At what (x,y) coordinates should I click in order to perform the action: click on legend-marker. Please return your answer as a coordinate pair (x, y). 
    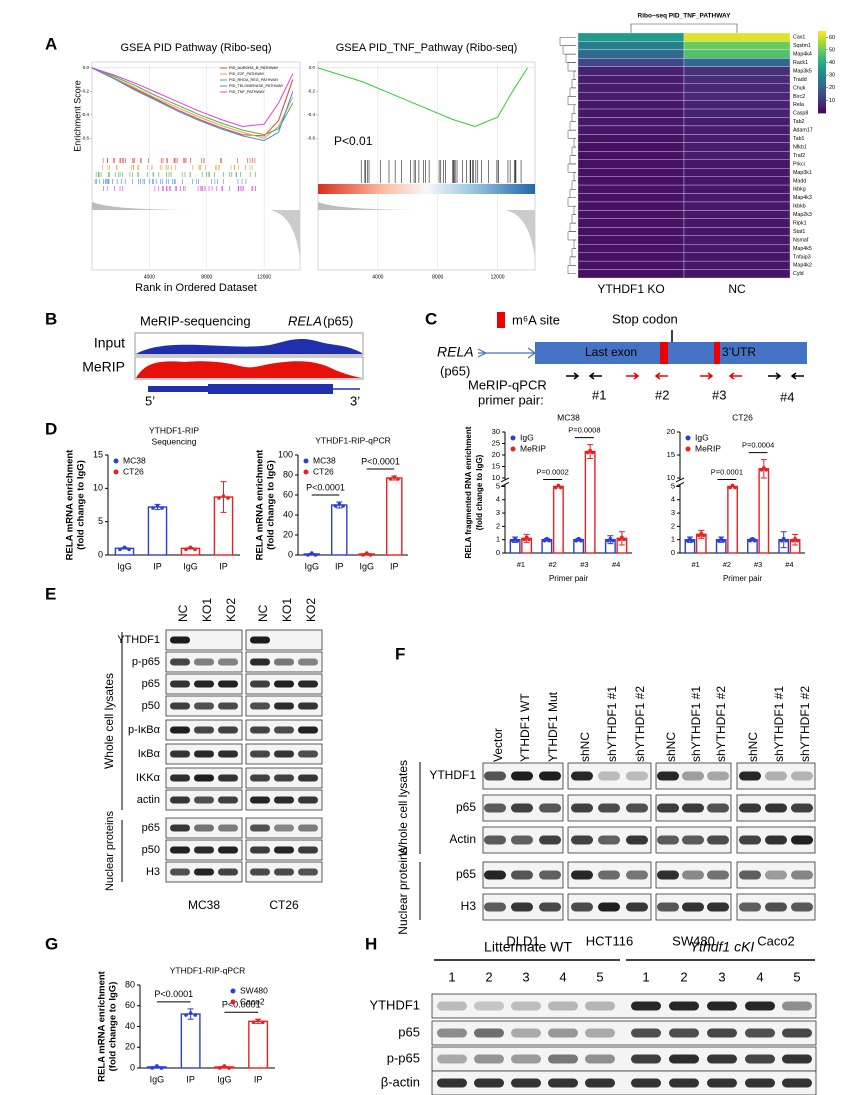
    Looking at the image, I should click on (116, 472).